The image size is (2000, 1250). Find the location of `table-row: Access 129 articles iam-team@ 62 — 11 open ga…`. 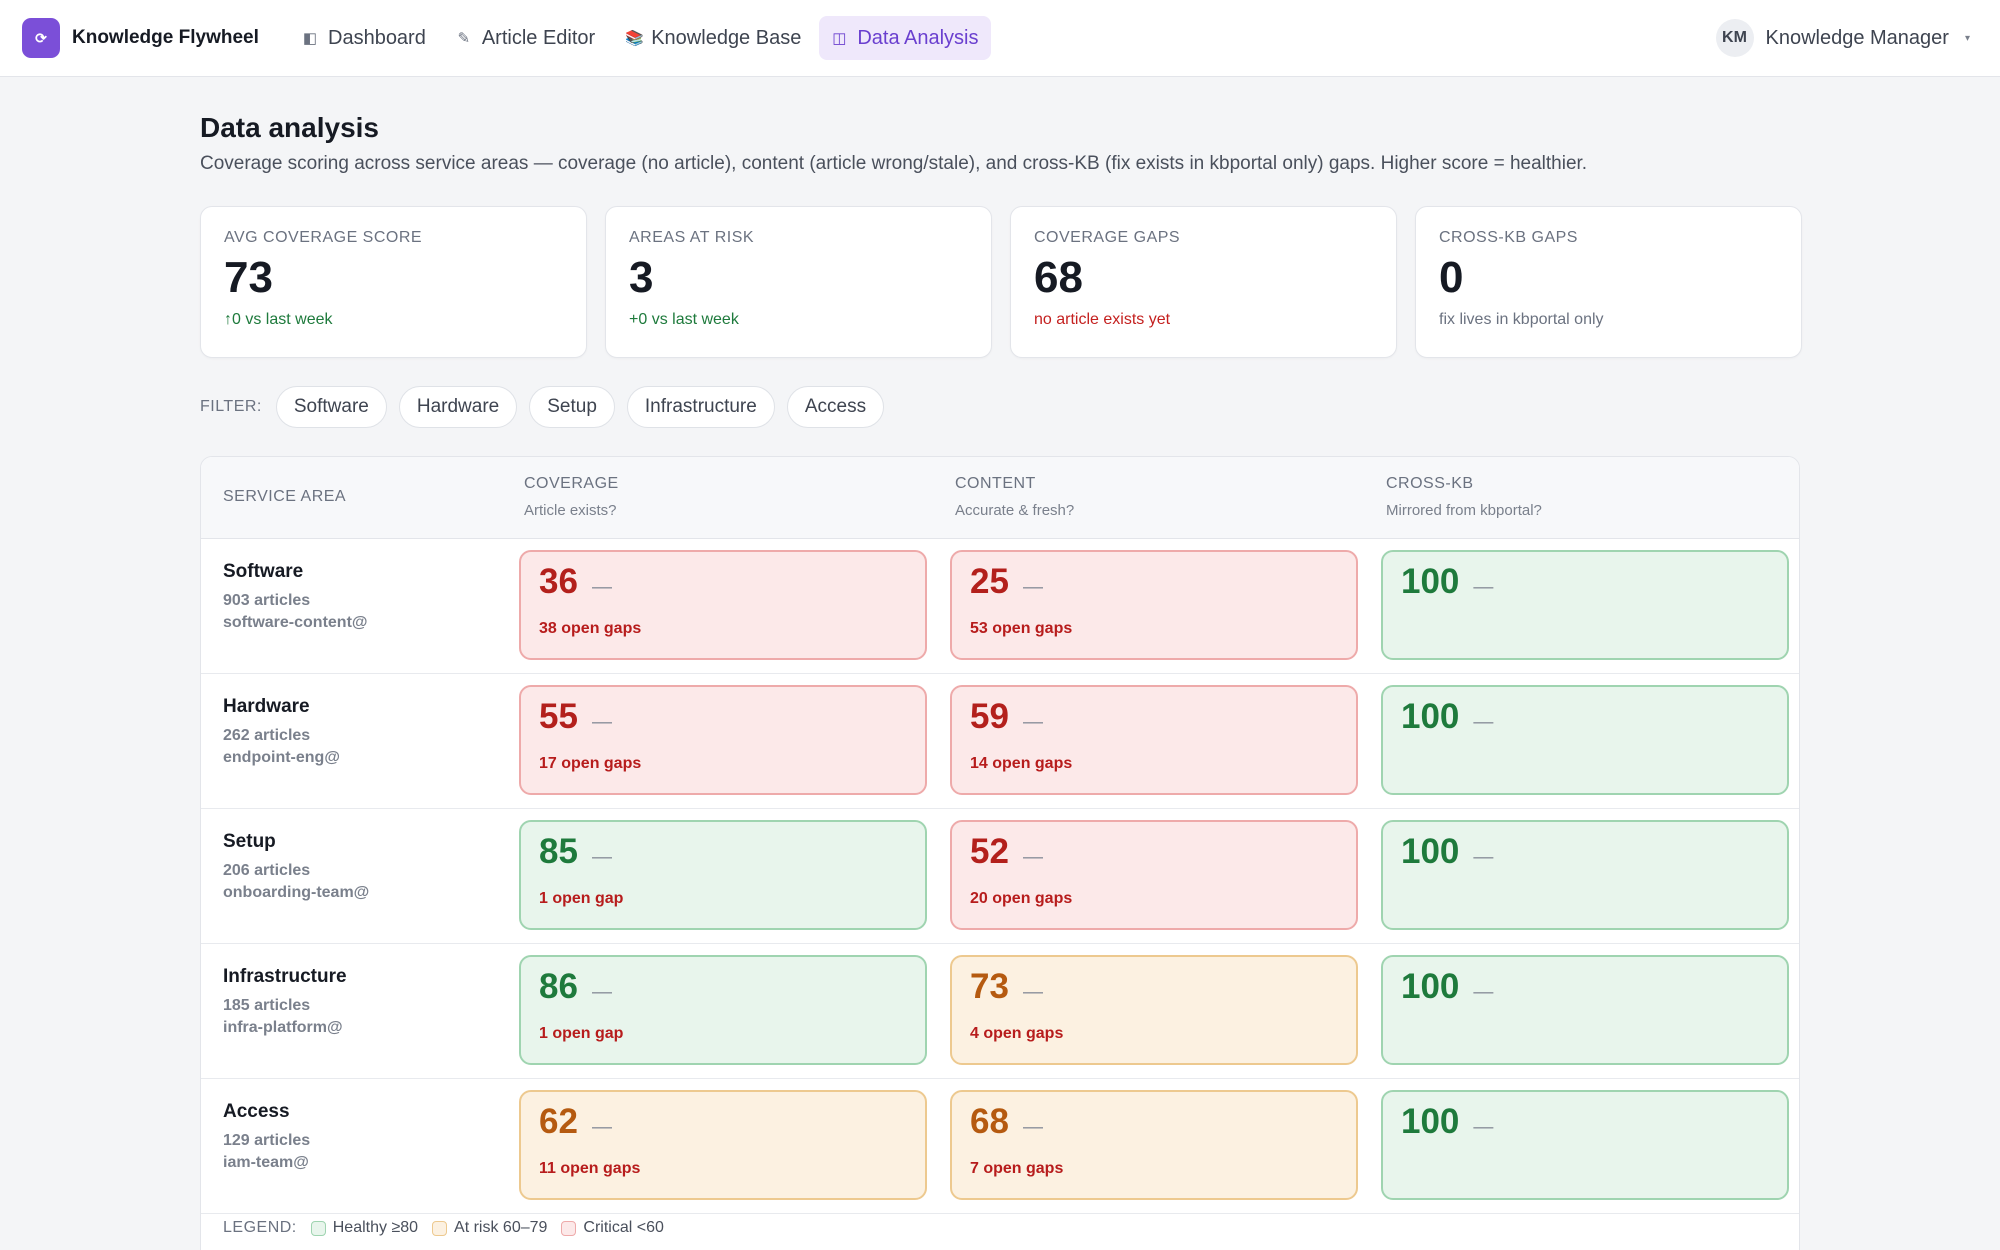

table-row: Access 129 articles iam-team@ 62 — 11 open ga… is located at coordinates (1000, 1146).